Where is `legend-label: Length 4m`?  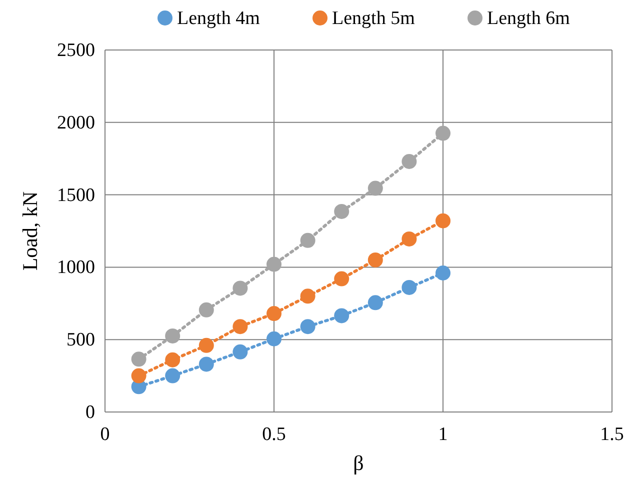
legend-label: Length 4m is located at coordinates (218, 18).